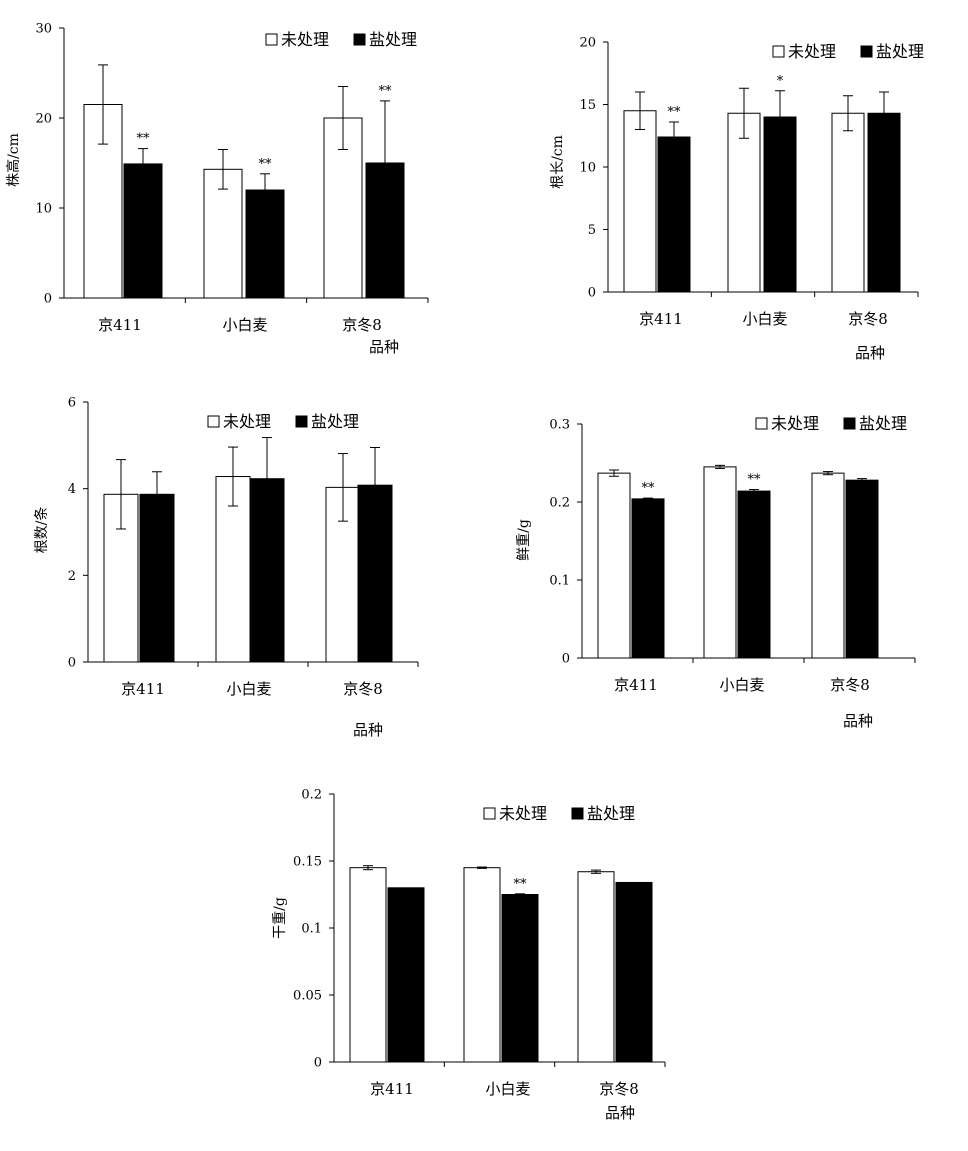 Image resolution: width=968 pixels, height=1151 pixels. Describe the element at coordinates (13, 160) in the screenshot. I see `y-axis-title: 株高/cm` at that location.